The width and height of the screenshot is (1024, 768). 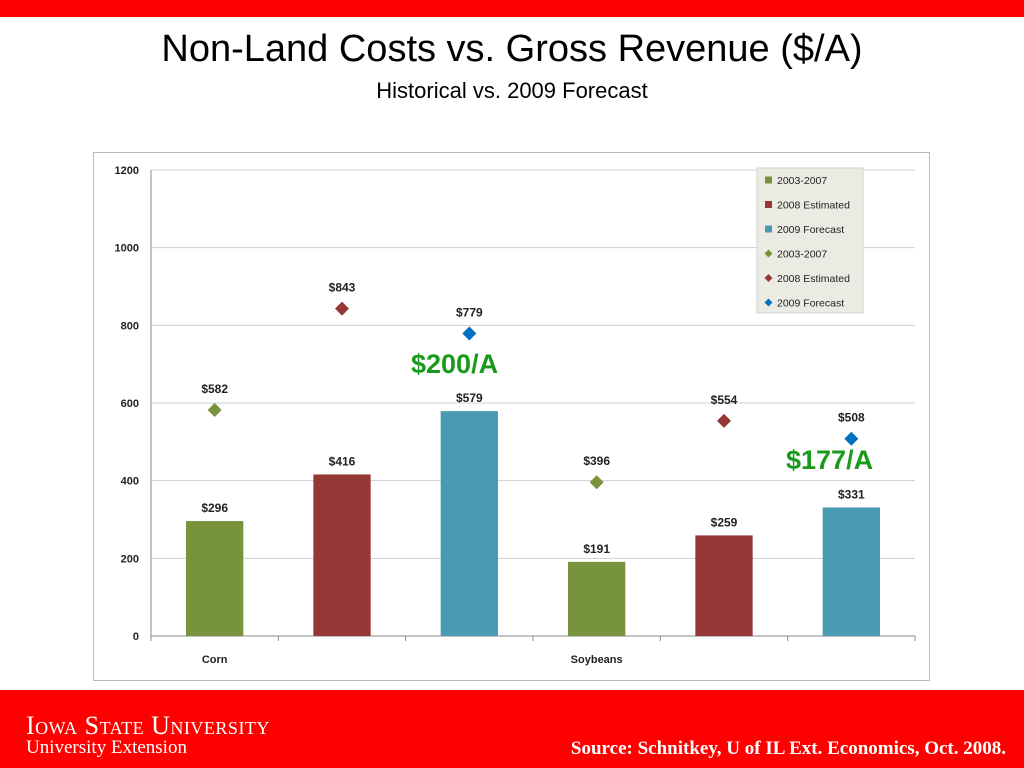 I want to click on slide-title: Non-Land Costs vs. Gross Revenue ($/A), so click(x=512, y=49).